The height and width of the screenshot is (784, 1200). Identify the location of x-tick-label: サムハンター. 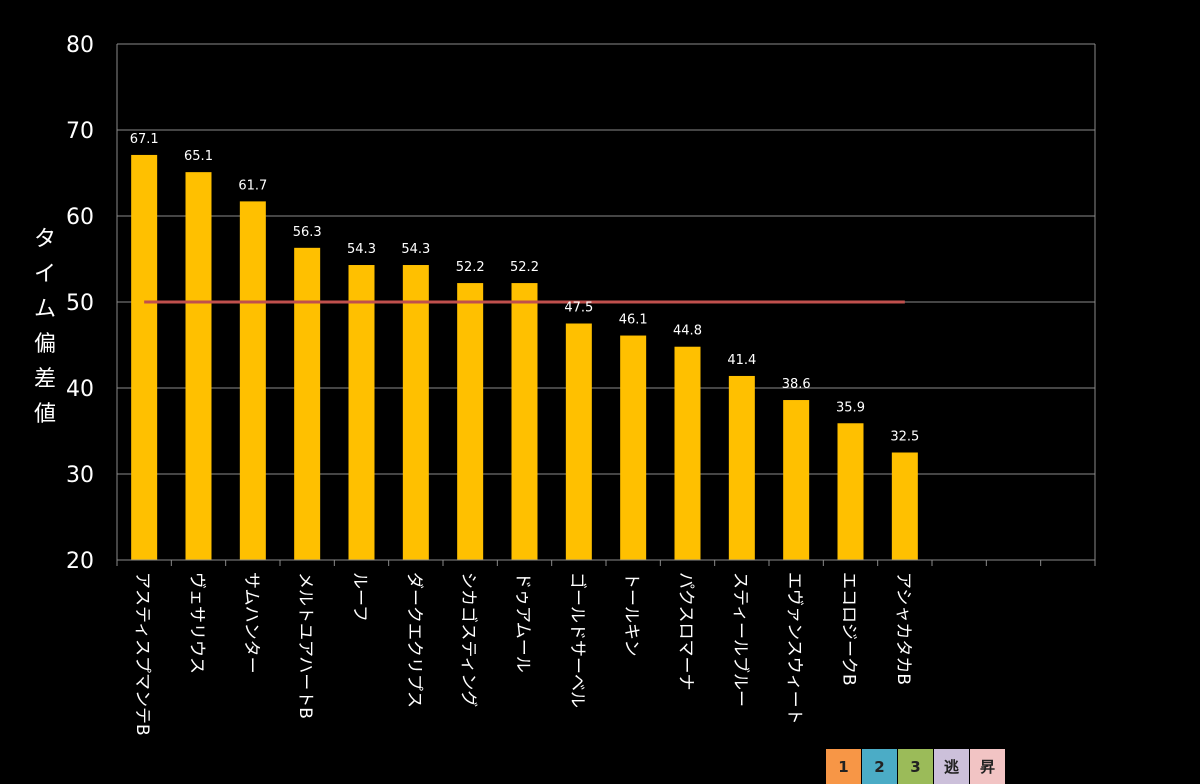
(251, 623).